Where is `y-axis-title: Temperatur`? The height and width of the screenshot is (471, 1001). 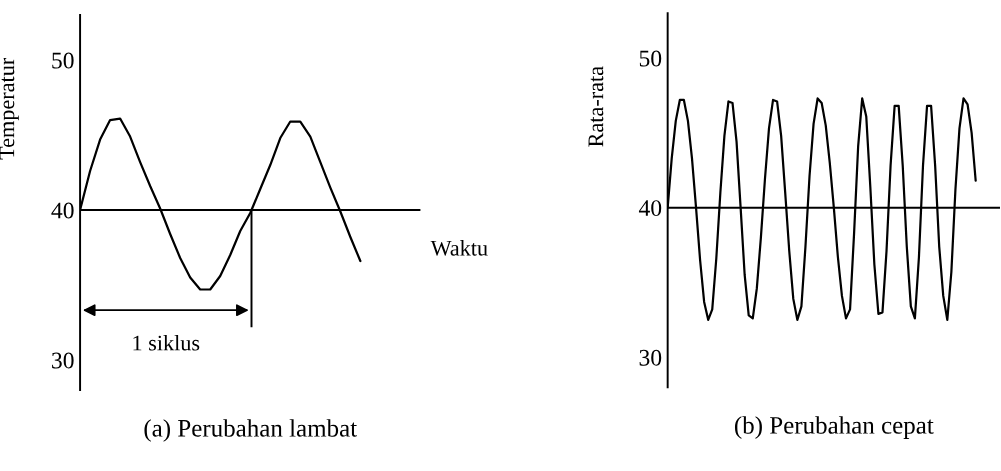 y-axis-title: Temperatur is located at coordinates (9, 108).